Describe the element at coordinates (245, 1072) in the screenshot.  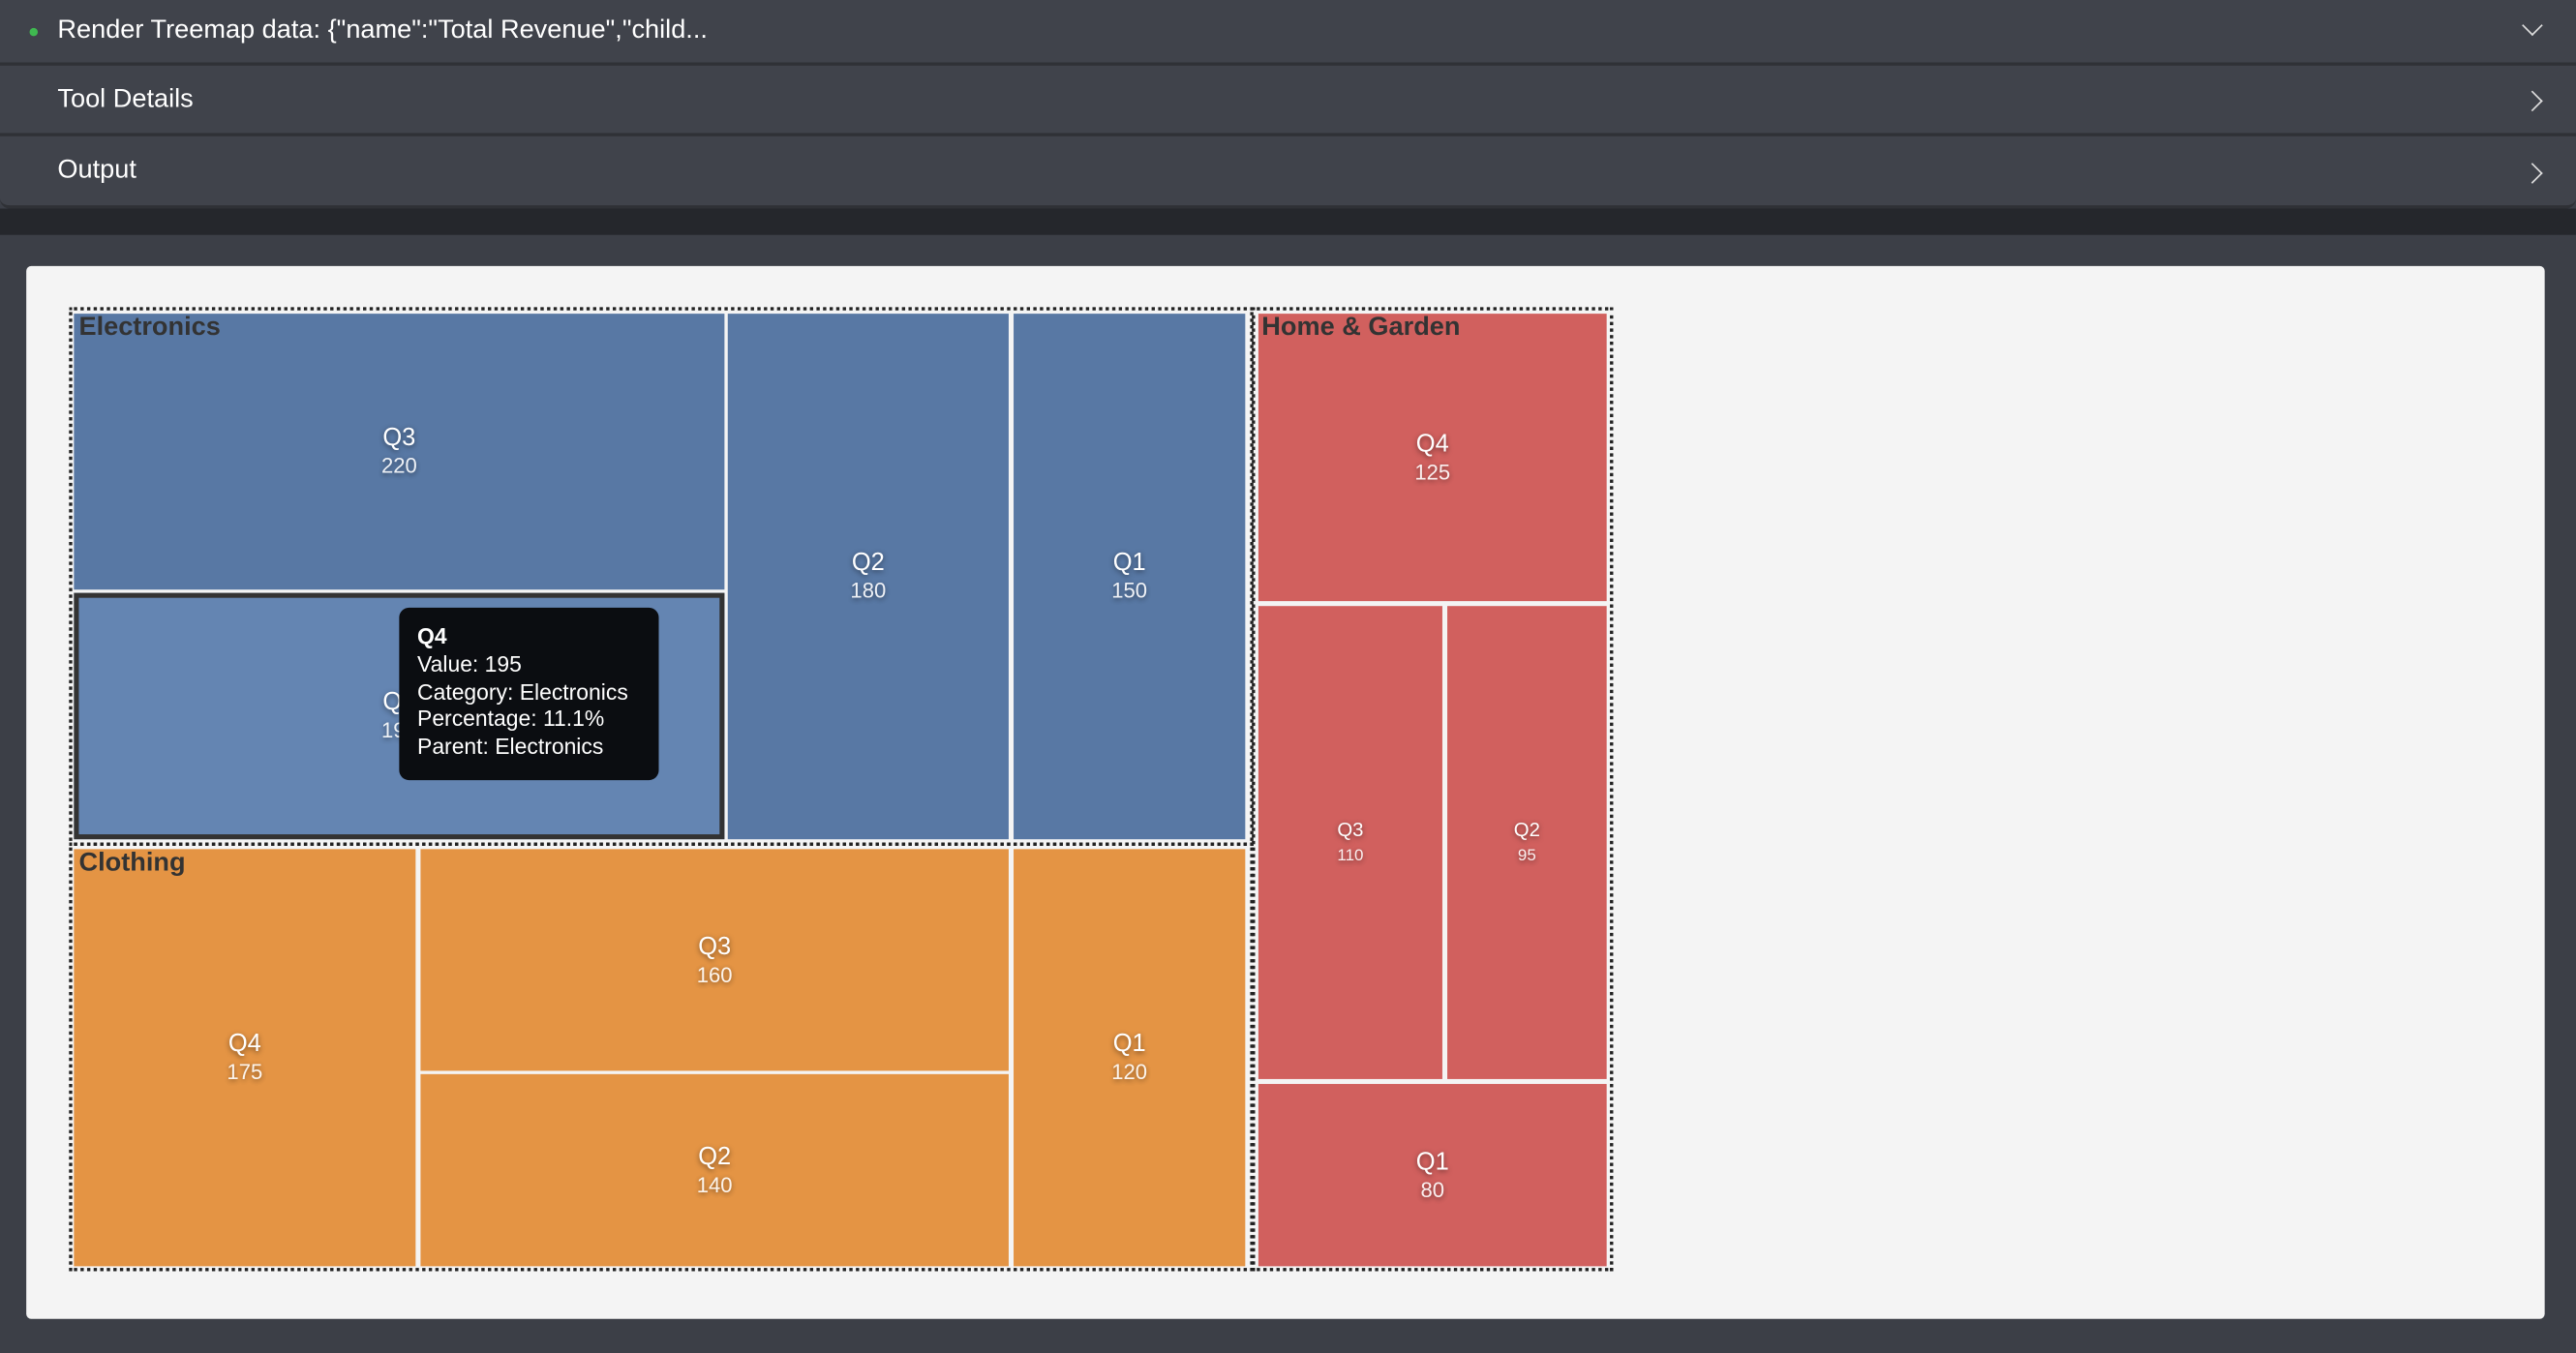
I see `cell-value: 175` at that location.